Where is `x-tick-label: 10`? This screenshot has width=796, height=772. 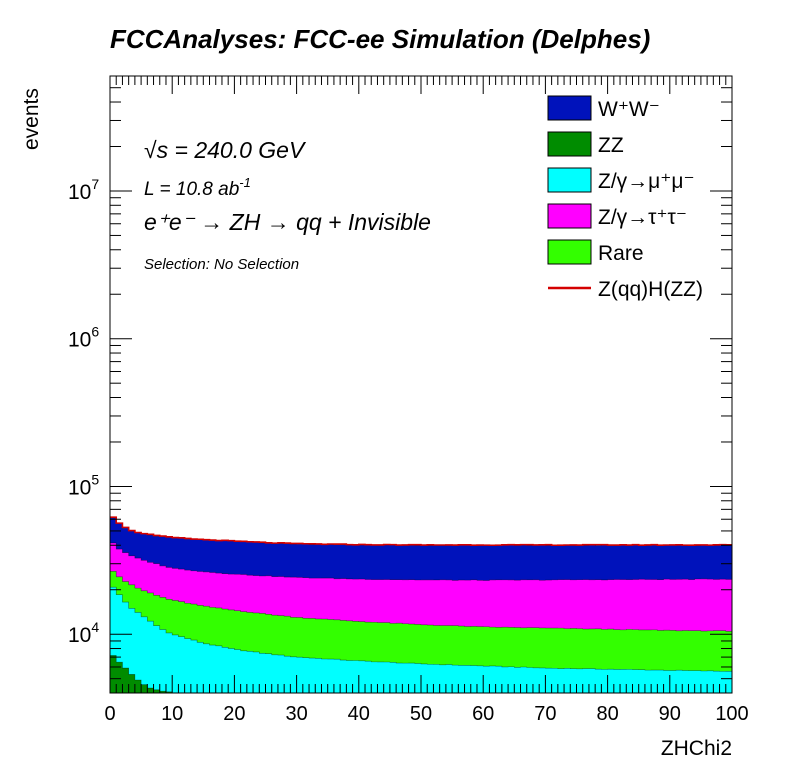
x-tick-label: 10 is located at coordinates (172, 714).